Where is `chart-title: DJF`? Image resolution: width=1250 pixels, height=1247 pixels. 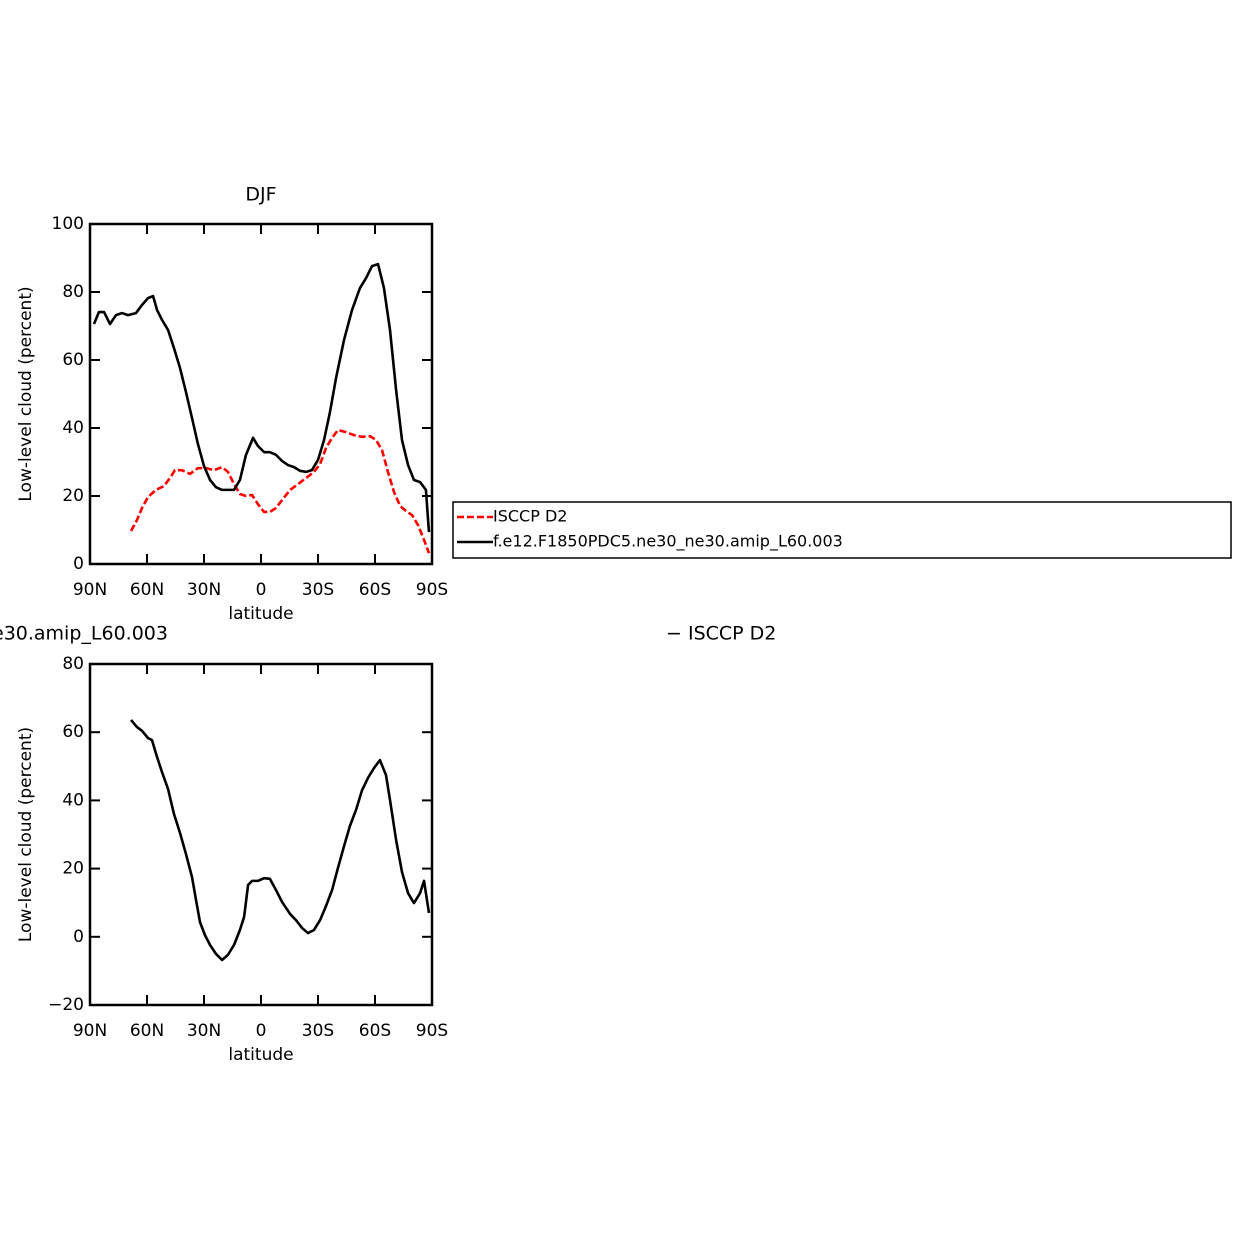
chart-title: DJF is located at coordinates (260, 195).